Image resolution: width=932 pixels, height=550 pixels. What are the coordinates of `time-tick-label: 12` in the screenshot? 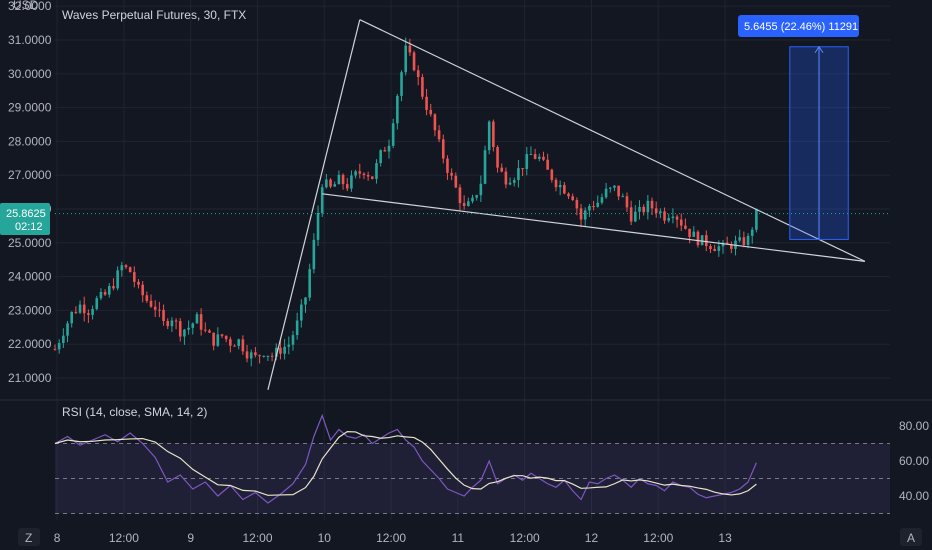 It's located at (592, 538).